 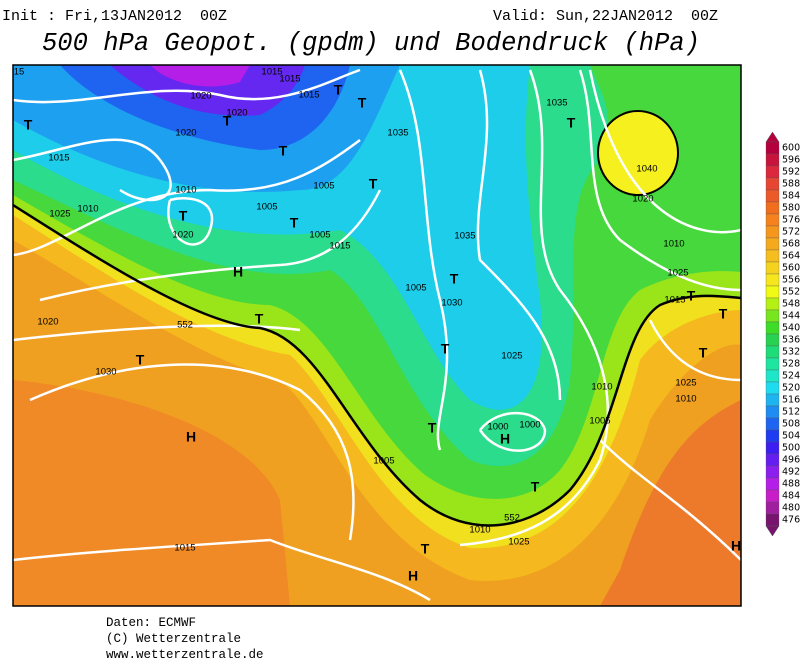 What do you see at coordinates (791, 196) in the screenshot?
I see `colorbar-label: 584` at bounding box center [791, 196].